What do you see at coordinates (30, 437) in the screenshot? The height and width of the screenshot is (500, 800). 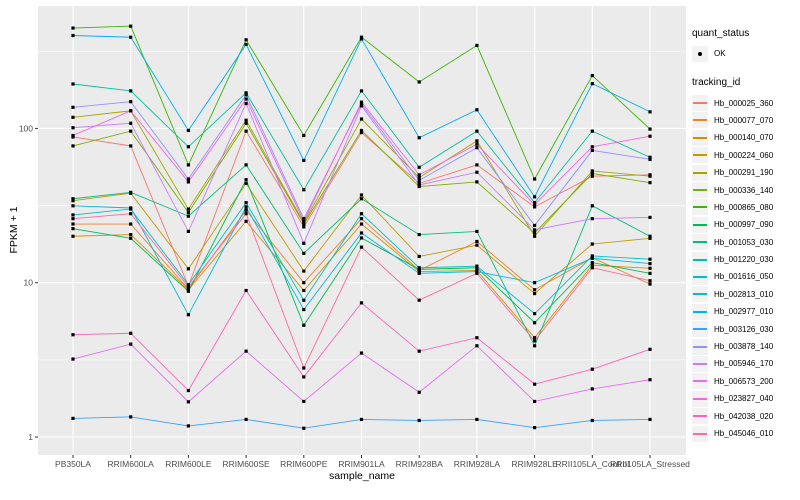 I see `y-tick-label: 1` at bounding box center [30, 437].